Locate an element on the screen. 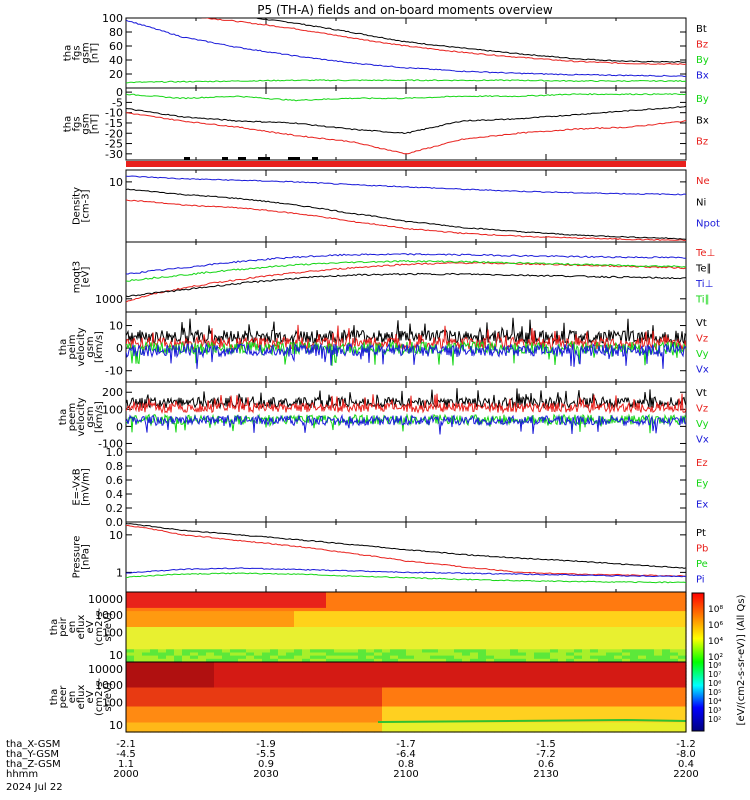  series-line-pressure-pe is located at coordinates (406, 578).